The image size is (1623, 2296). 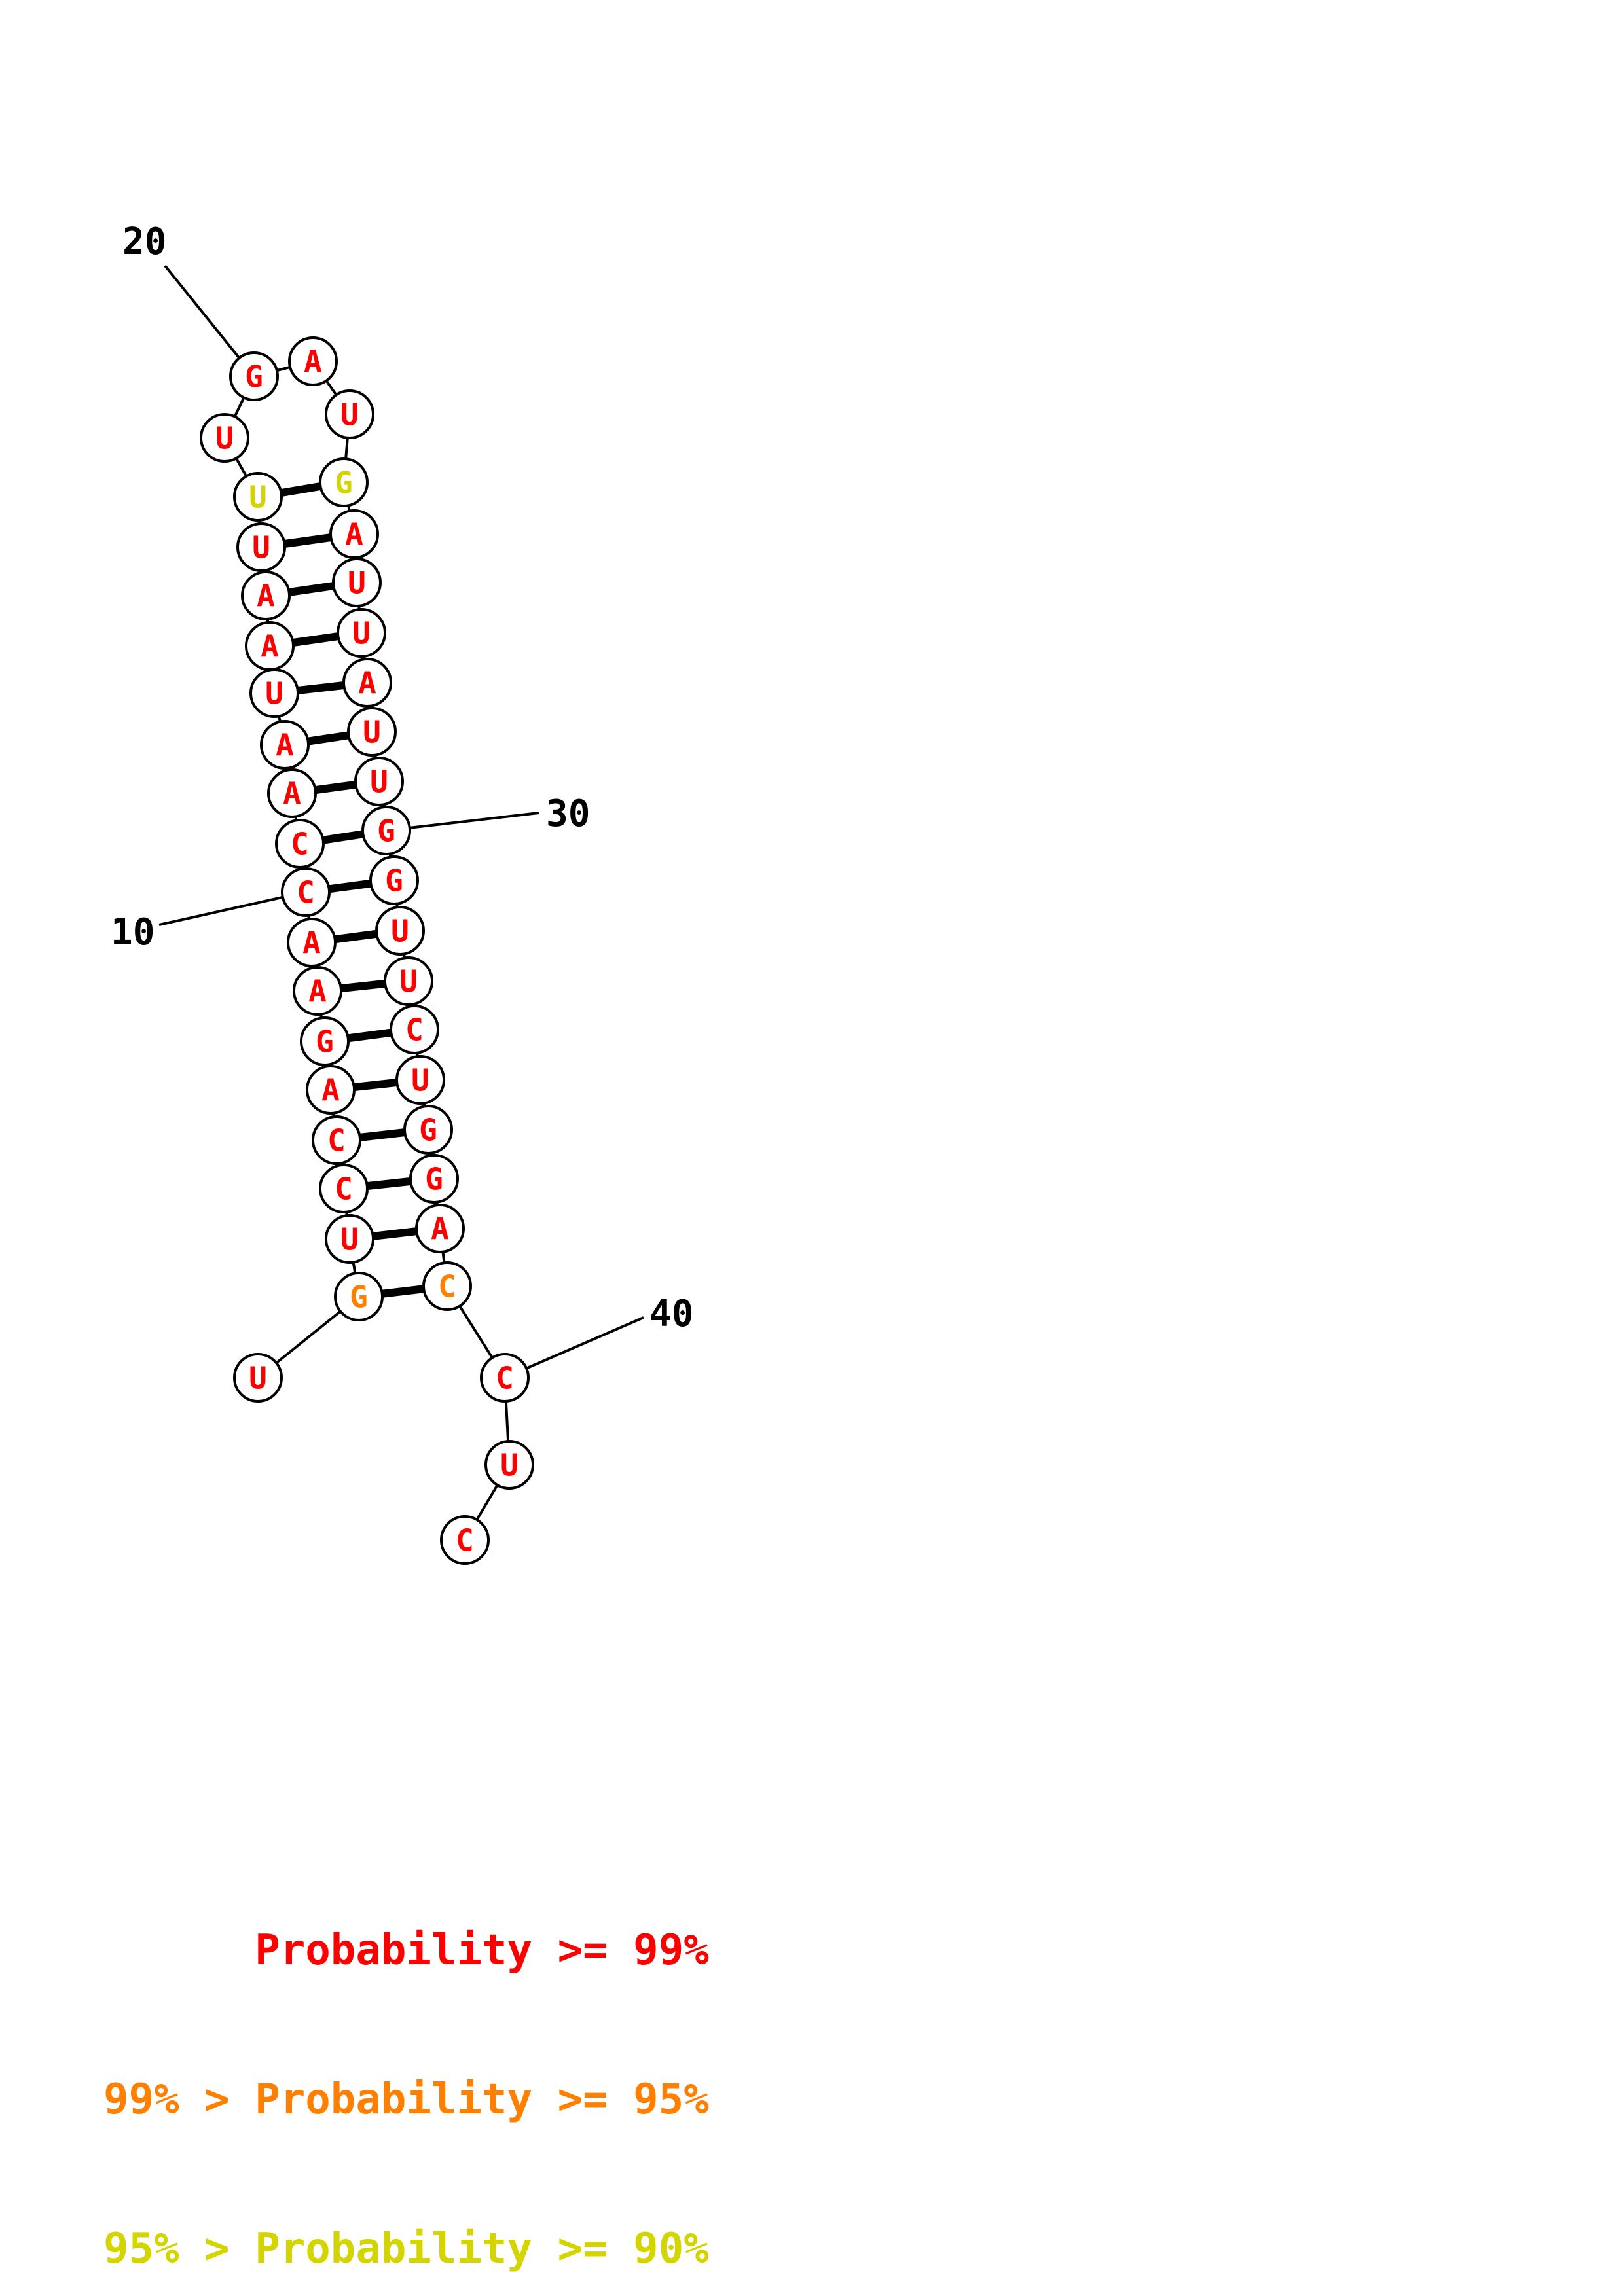 What do you see at coordinates (671, 1314) in the screenshot?
I see `position-label: 40` at bounding box center [671, 1314].